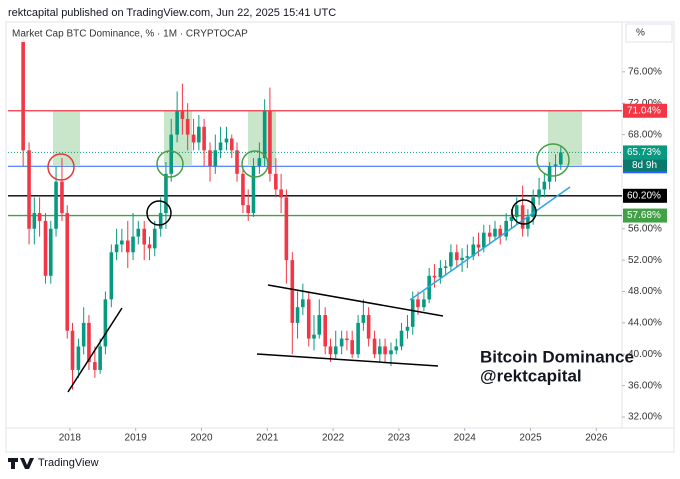 The image size is (680, 479). I want to click on brand-name: TradingView, so click(68, 463).